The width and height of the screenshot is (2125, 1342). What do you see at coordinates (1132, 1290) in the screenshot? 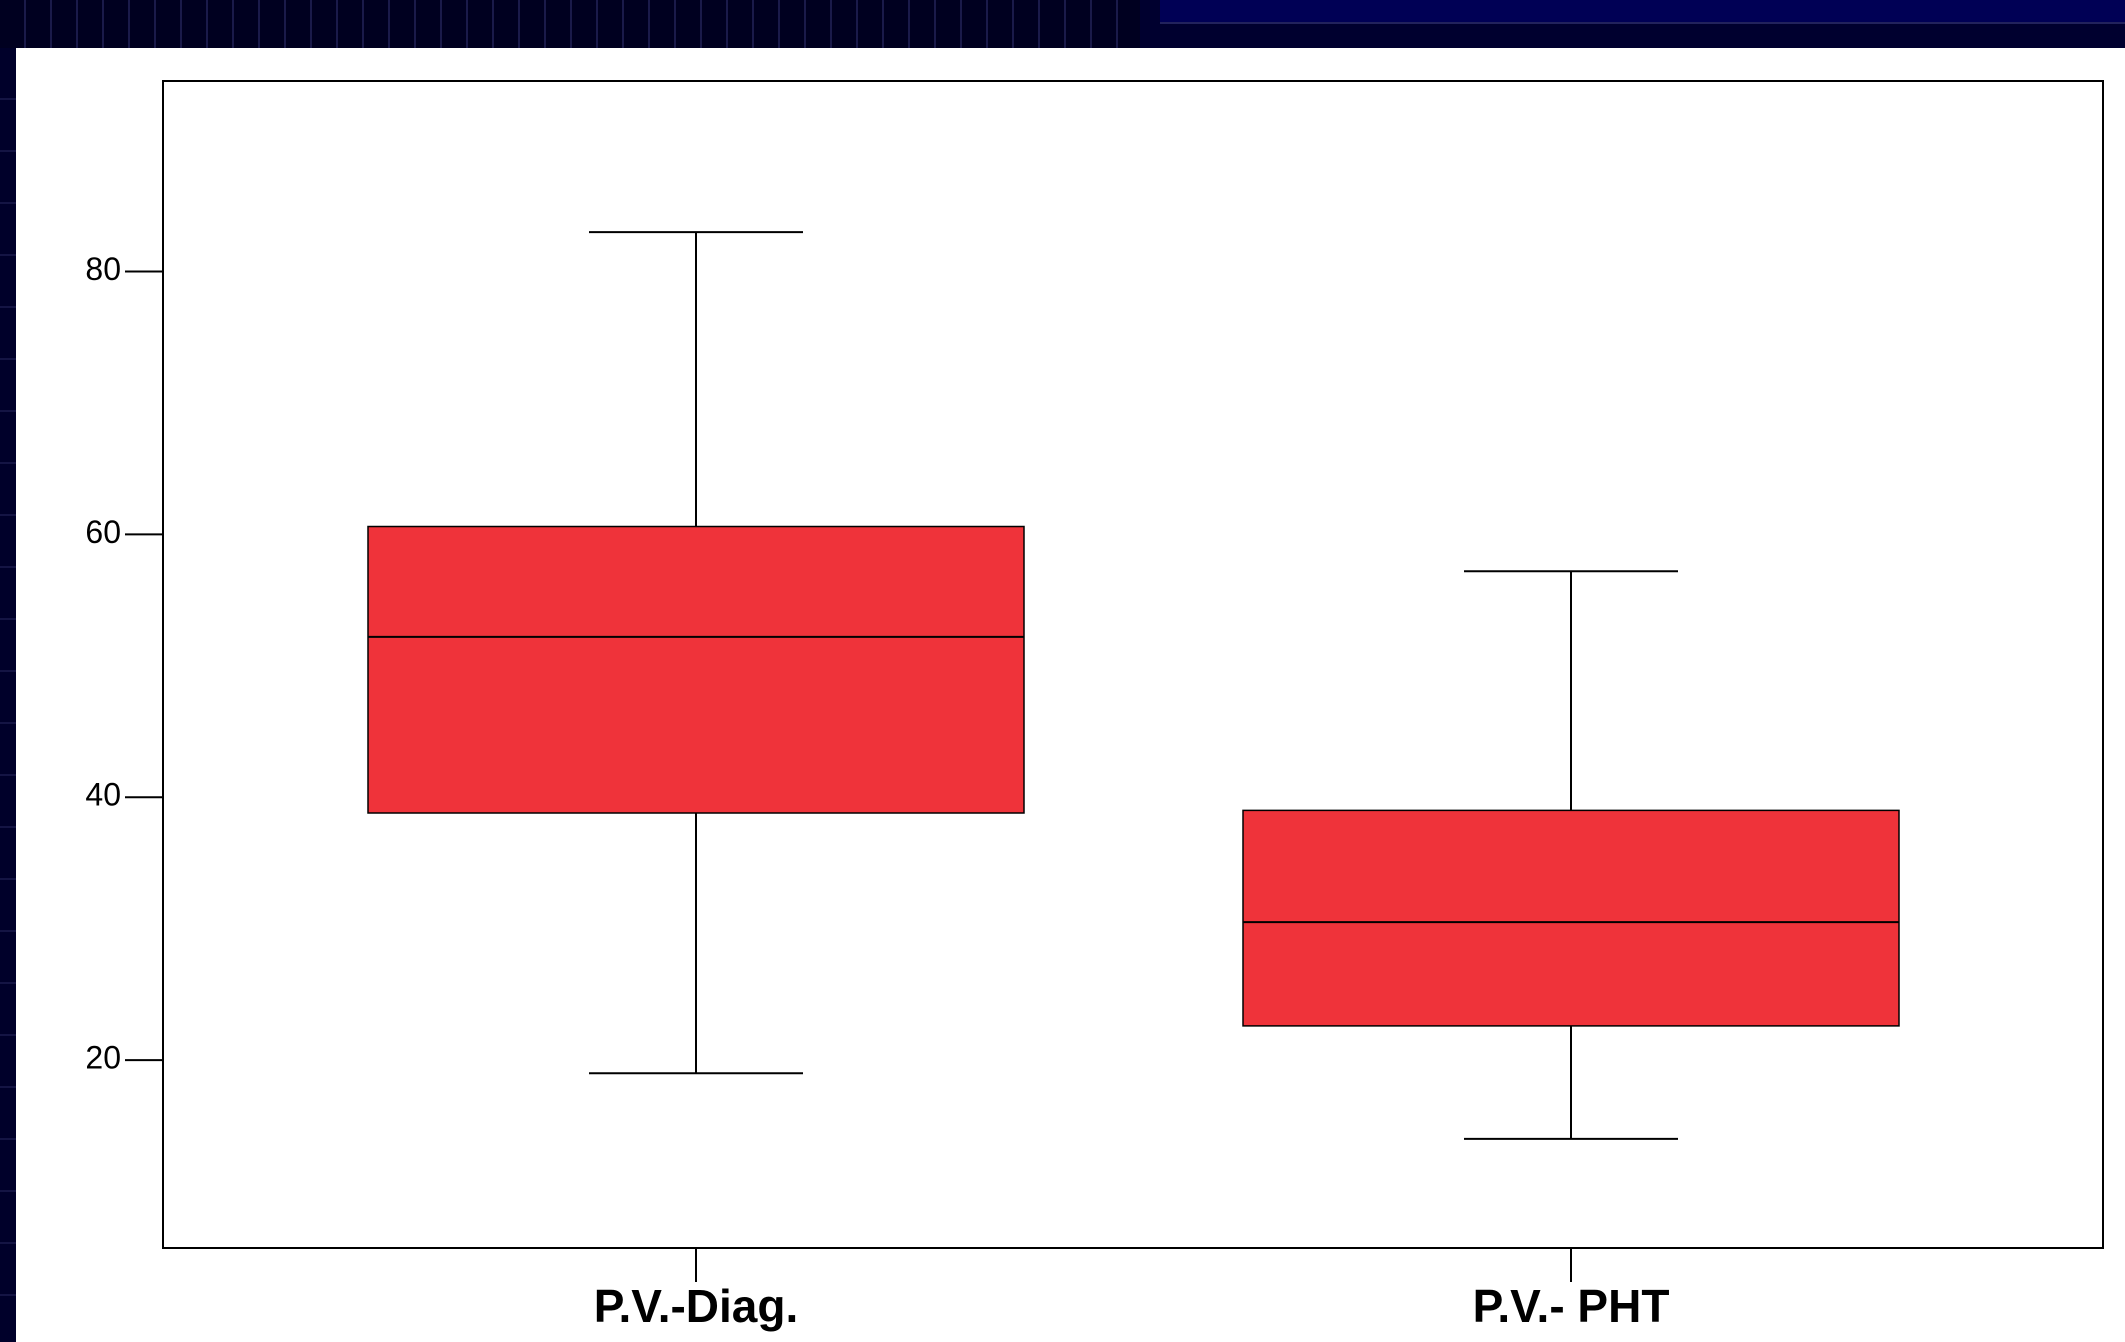
I see `x-axis: P.V.-Diag. P.V.- PHT` at bounding box center [1132, 1290].